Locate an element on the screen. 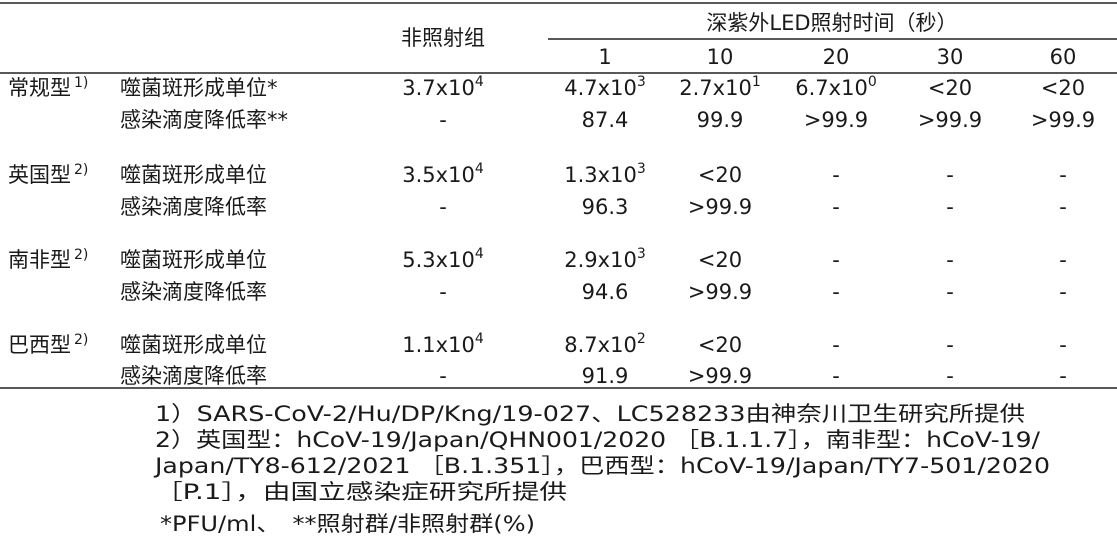 Image resolution: width=1117 pixels, height=544 pixels. cell: 87.4 is located at coordinates (605, 120).